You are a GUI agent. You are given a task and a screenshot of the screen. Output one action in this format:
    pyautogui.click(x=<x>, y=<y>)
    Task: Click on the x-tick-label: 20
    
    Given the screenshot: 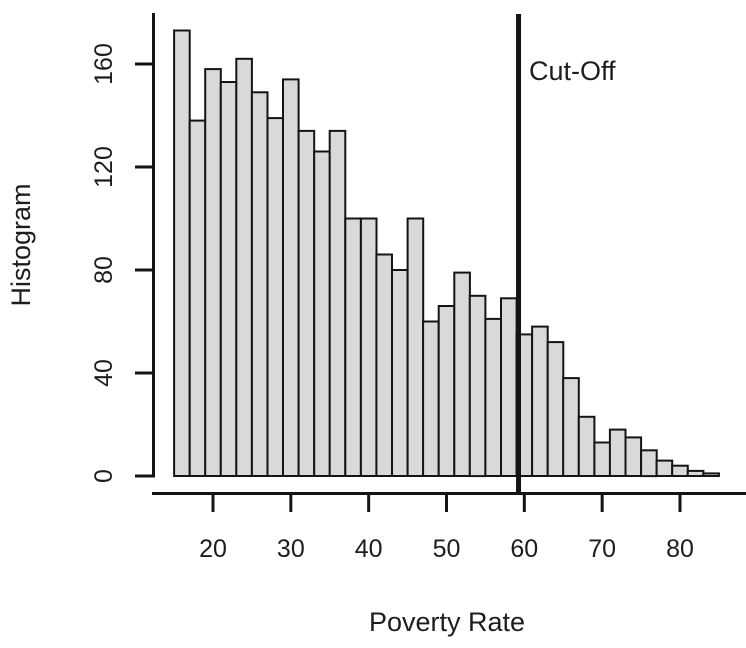 What is the action you would take?
    pyautogui.click(x=213, y=549)
    